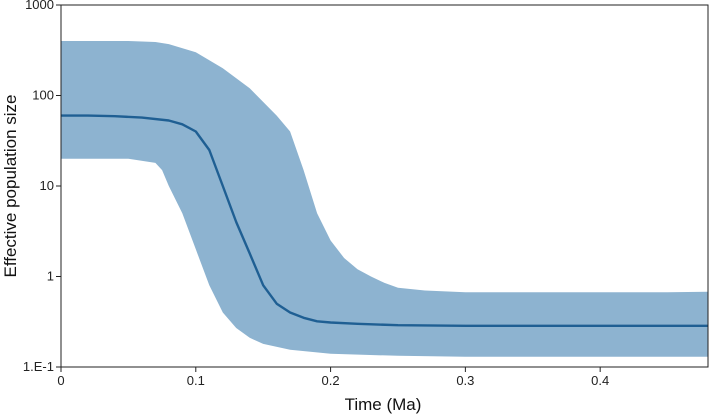  Describe the element at coordinates (50, 276) in the screenshot. I see `y-tick-label: 1` at that location.